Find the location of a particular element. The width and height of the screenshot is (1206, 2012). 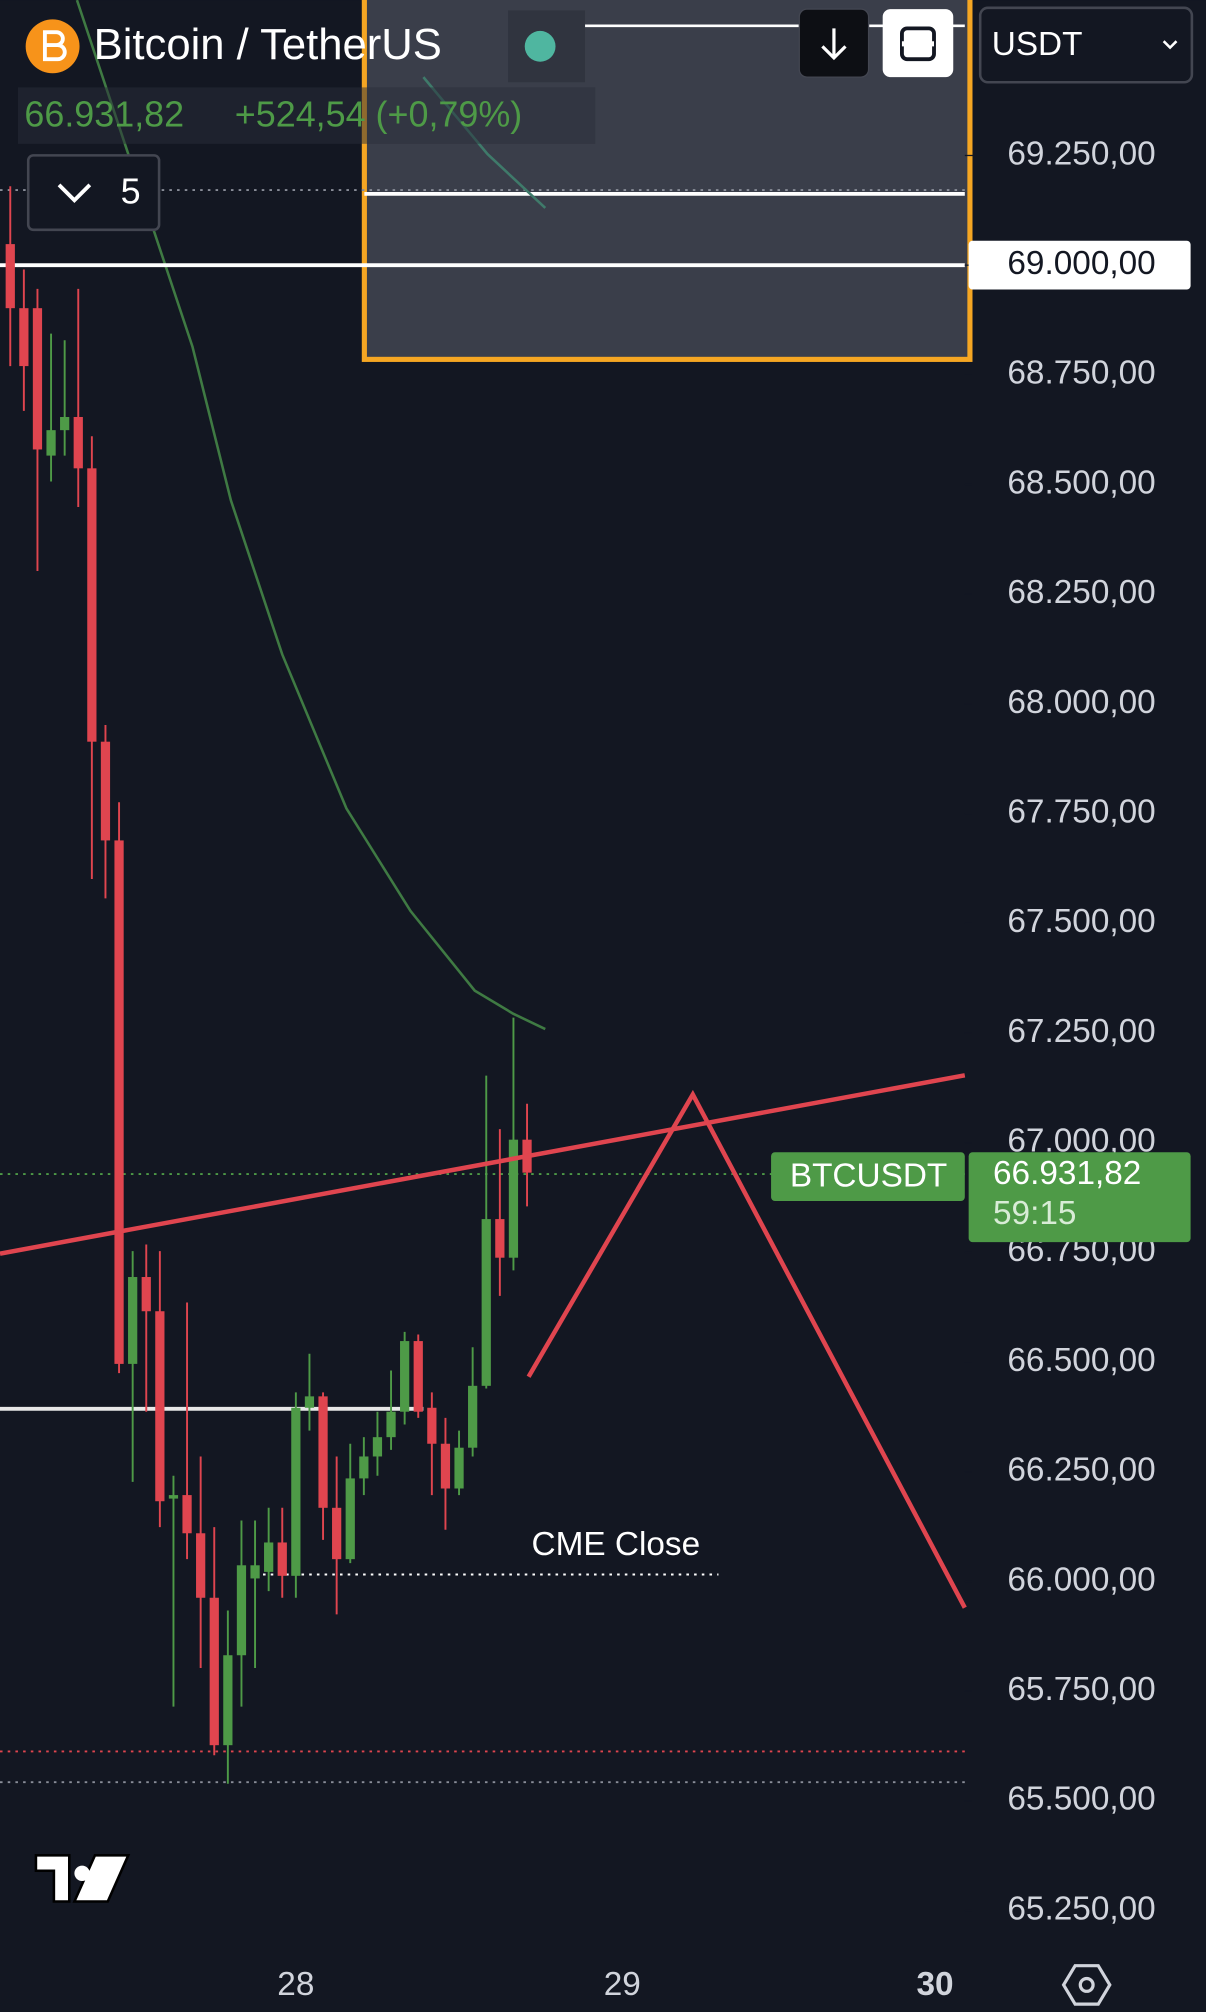

x-tick-label: 29 is located at coordinates (622, 1984).